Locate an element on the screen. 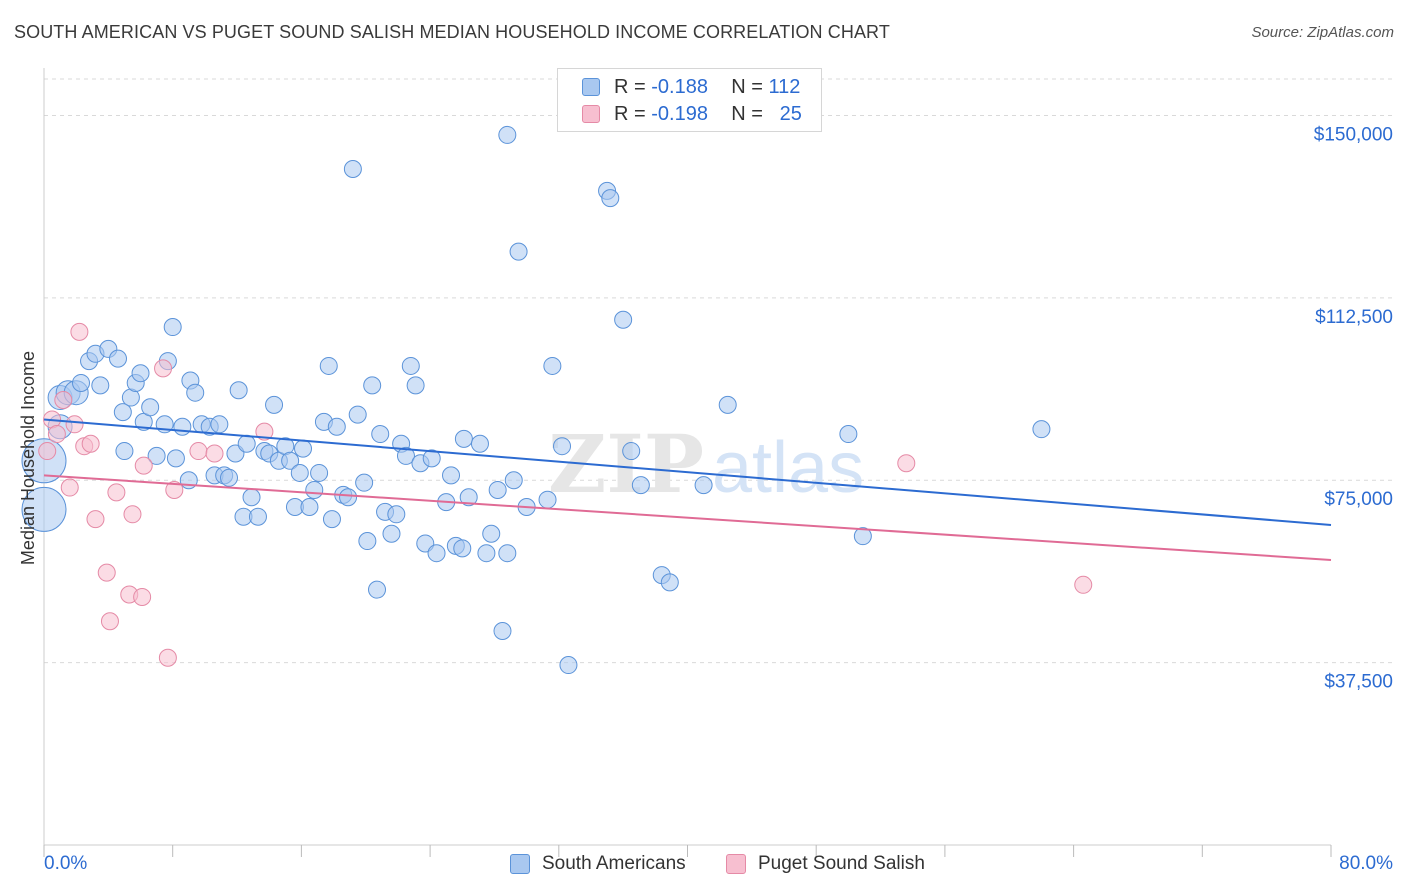  bottom-legend-swatch-pink is located at coordinates (736, 864).